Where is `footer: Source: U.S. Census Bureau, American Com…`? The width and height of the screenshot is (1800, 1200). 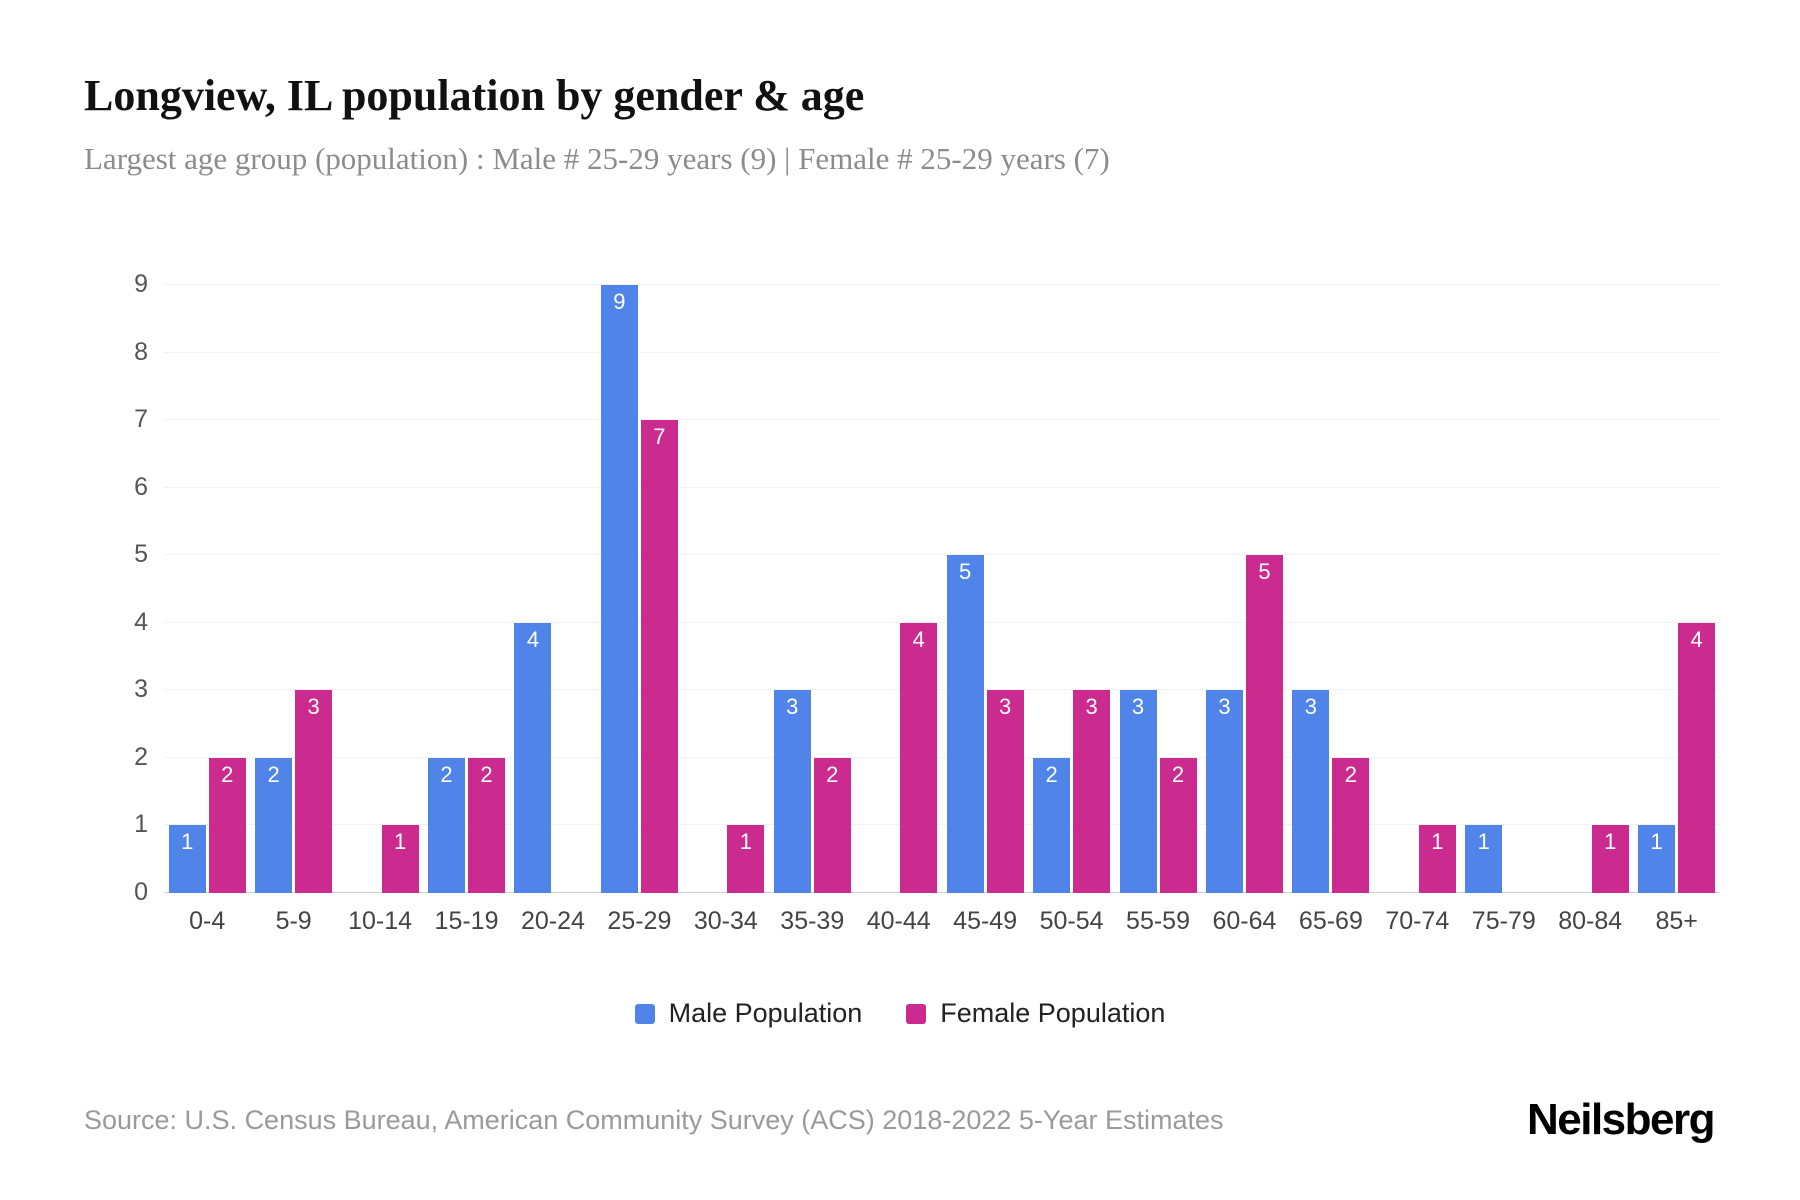
footer: Source: U.S. Census Bureau, American Com… is located at coordinates (900, 1120).